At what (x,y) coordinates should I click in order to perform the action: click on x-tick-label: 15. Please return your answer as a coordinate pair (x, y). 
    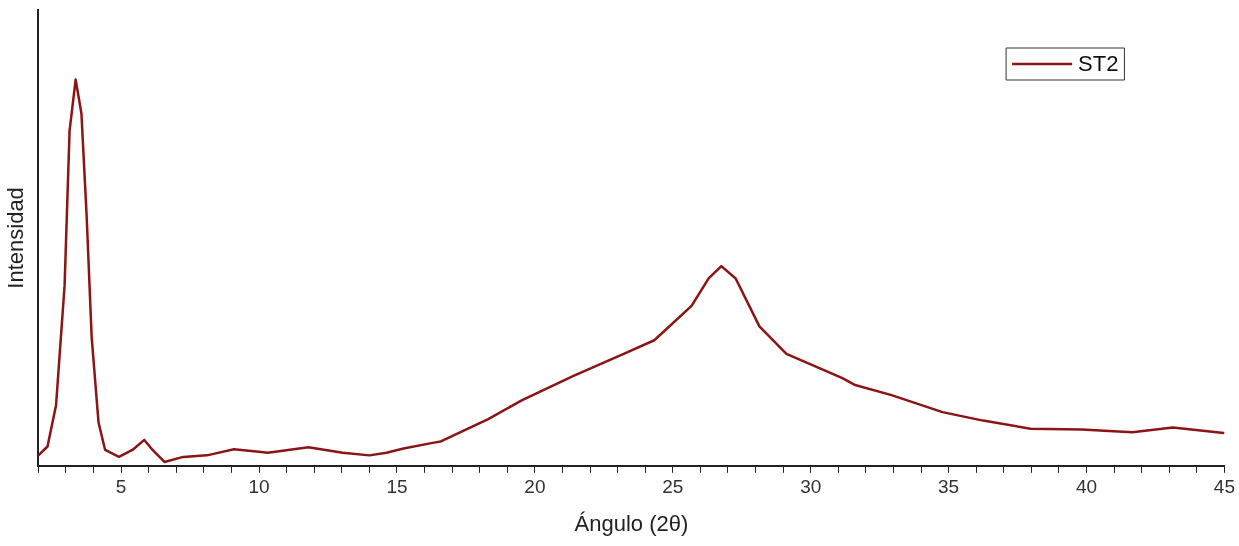
    Looking at the image, I should click on (397, 487).